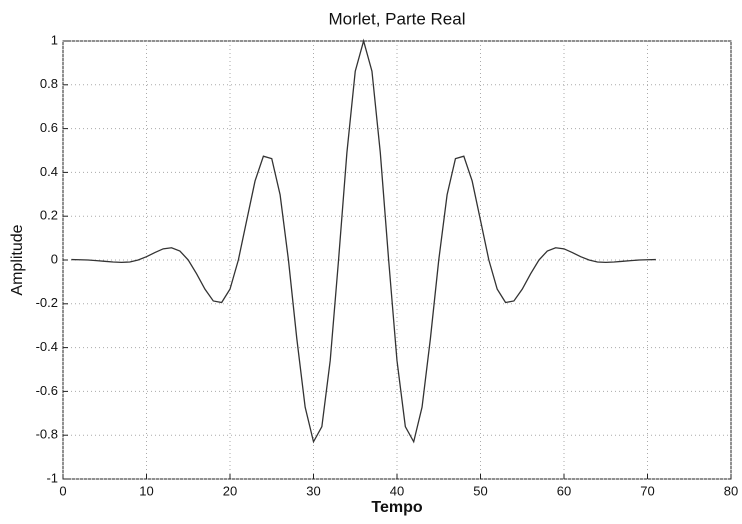  I want to click on x-tick-label: 60, so click(564, 490).